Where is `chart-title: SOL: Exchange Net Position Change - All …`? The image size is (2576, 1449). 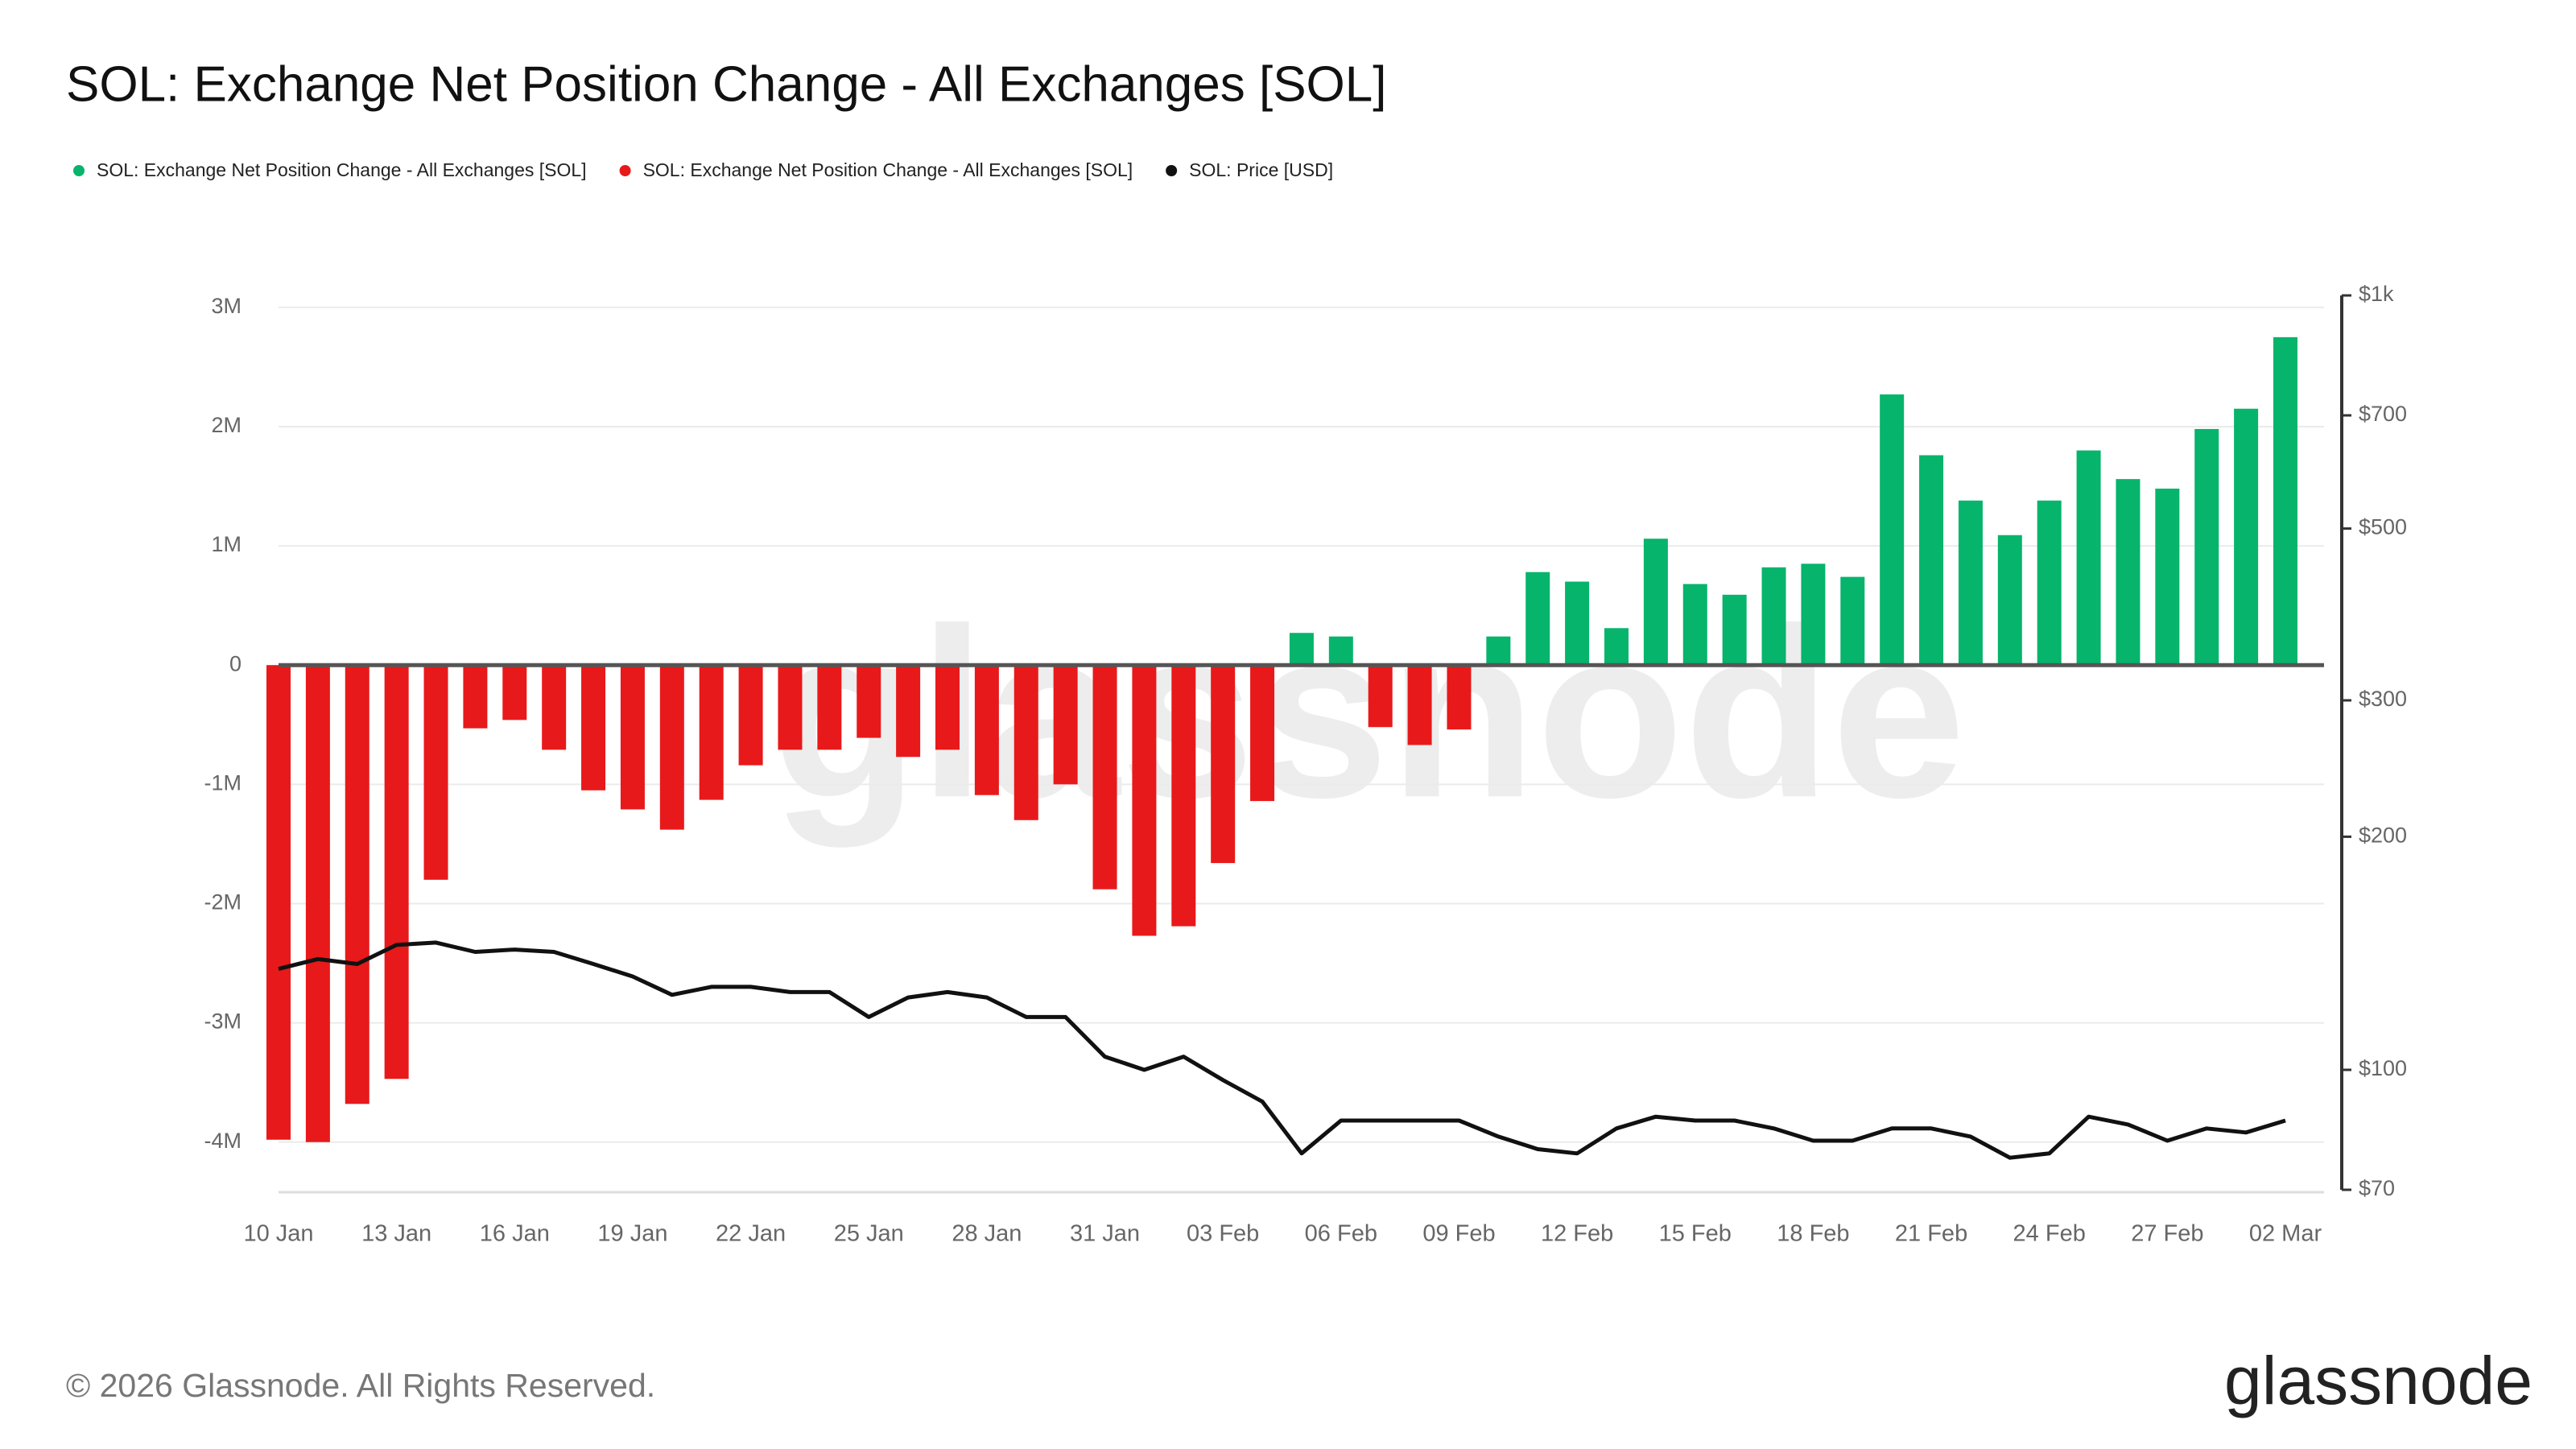
chart-title: SOL: Exchange Net Position Change - All … is located at coordinates (726, 84).